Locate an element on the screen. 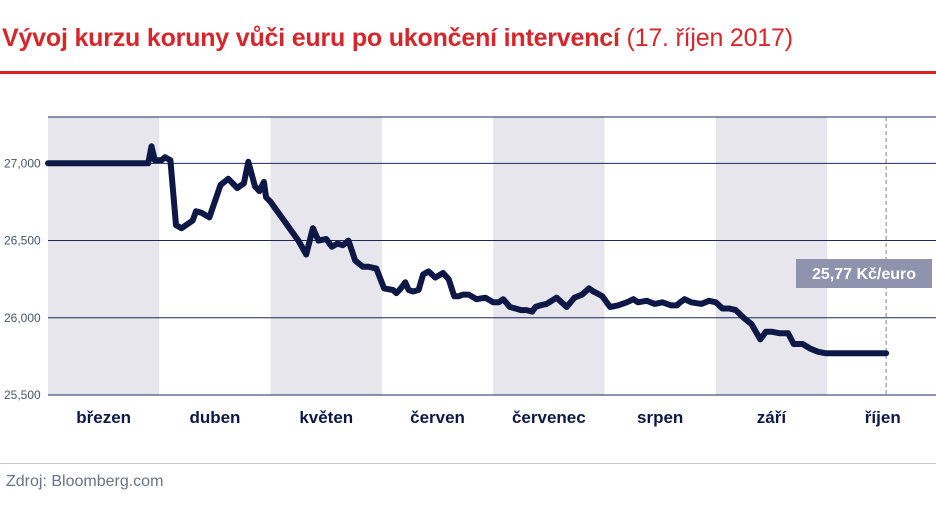  x-tick-label: červenec is located at coordinates (549, 417).